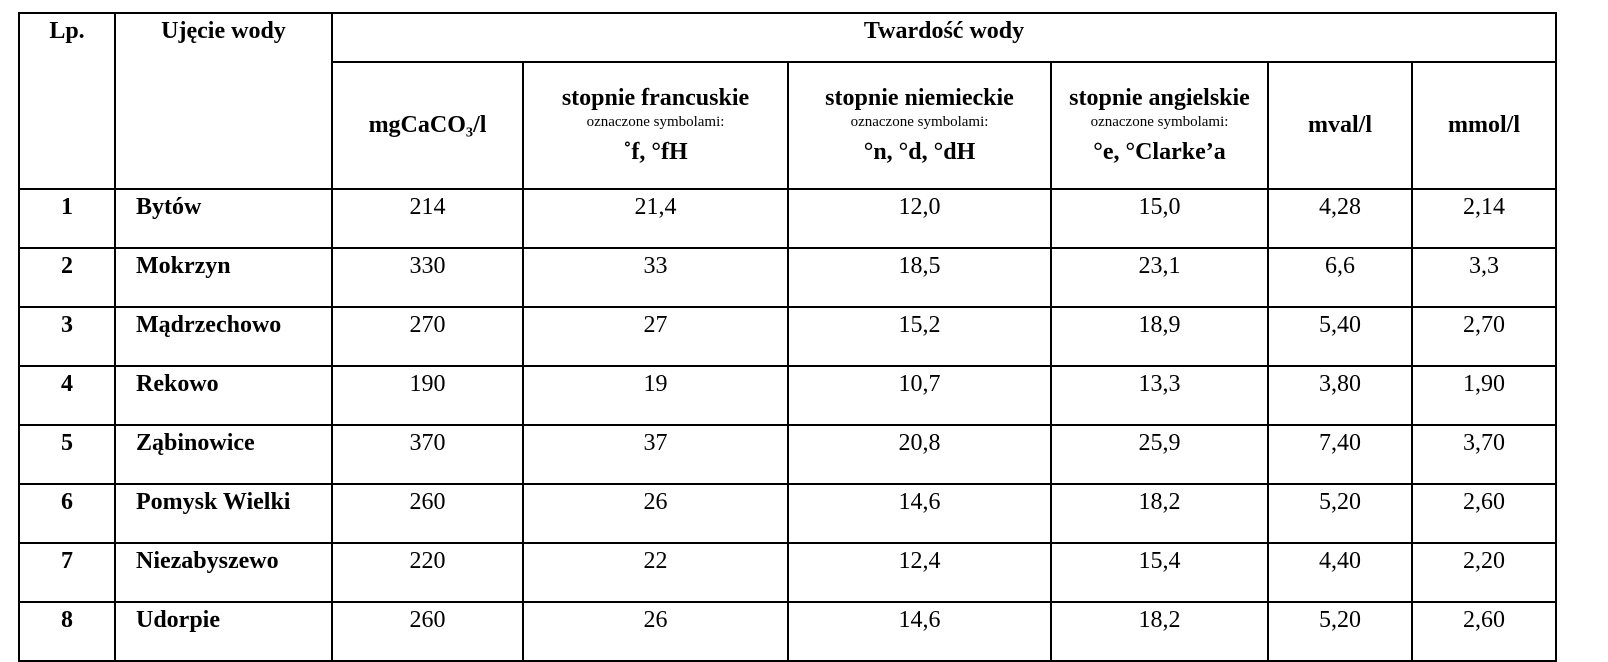 This screenshot has width=1608, height=662. I want to click on table-row: 2 Mokrzyn 330 33 18,5 23,1 6,6 3,3, so click(788, 277).